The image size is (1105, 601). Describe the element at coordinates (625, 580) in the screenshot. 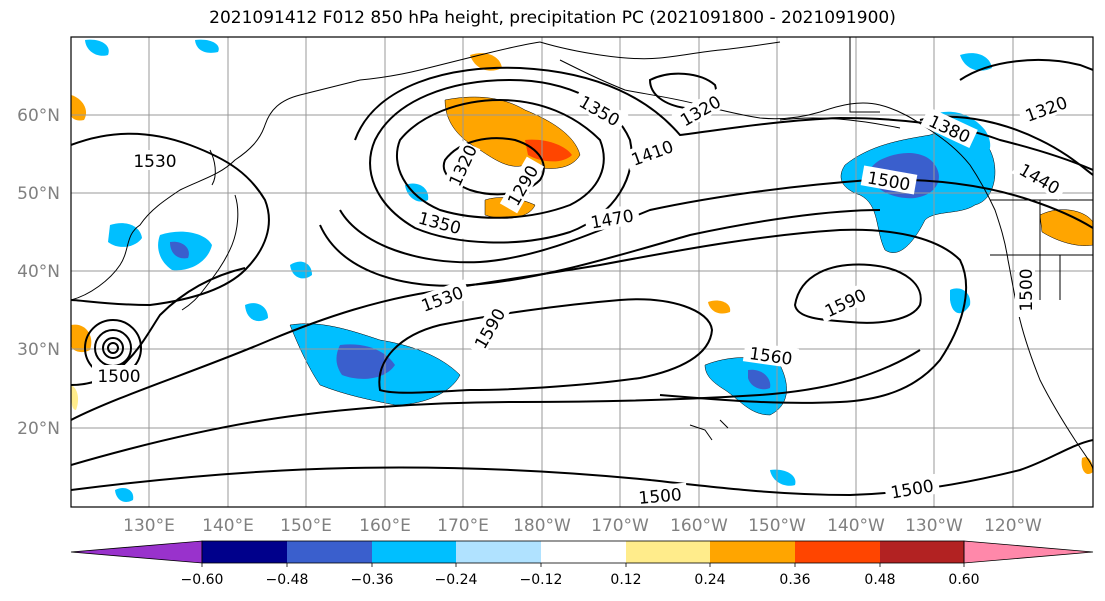

I see `colorbar-tick-label: 0.12` at that location.